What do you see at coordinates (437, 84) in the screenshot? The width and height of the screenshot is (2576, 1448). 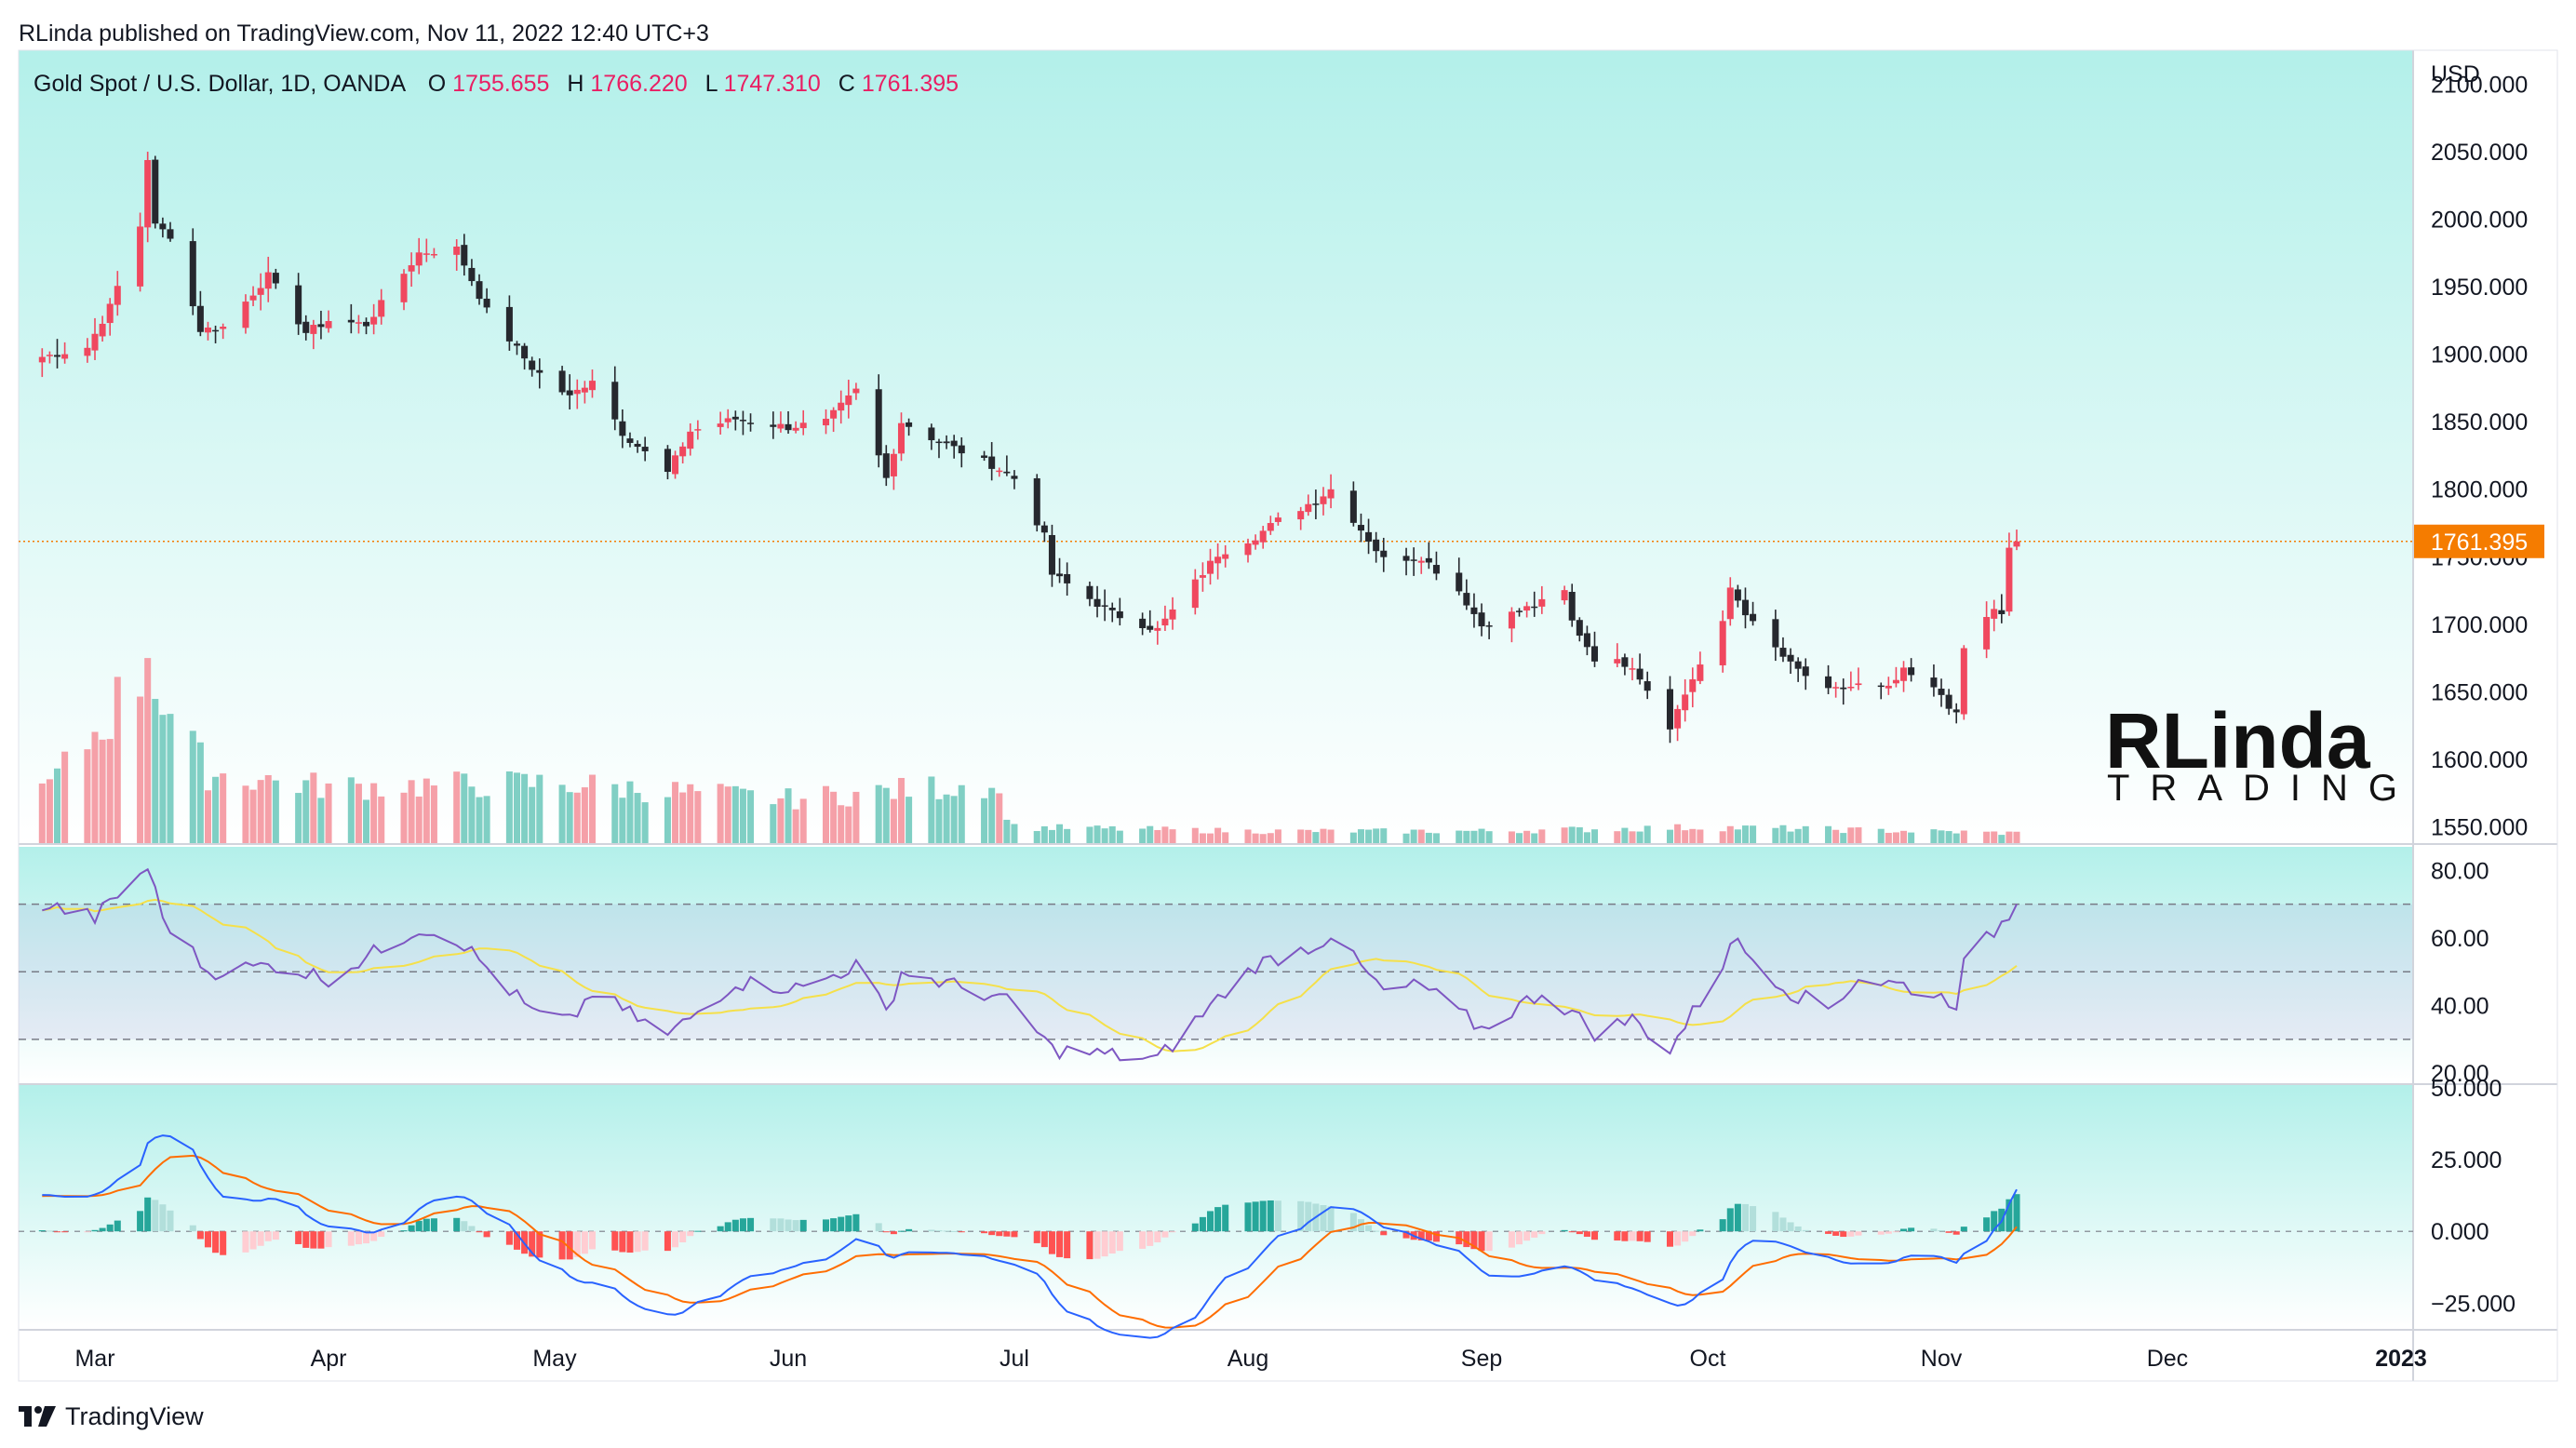 I see `open-label: O` at bounding box center [437, 84].